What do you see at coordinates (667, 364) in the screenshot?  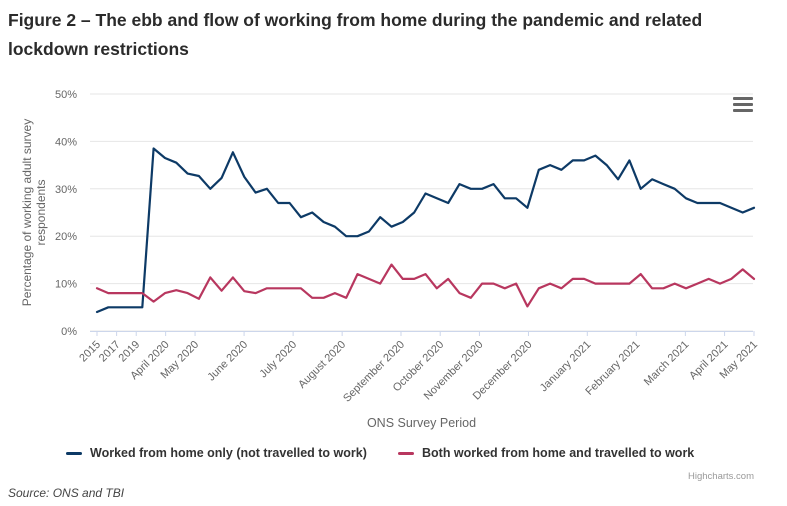 I see `x-tick-label: March 2021` at bounding box center [667, 364].